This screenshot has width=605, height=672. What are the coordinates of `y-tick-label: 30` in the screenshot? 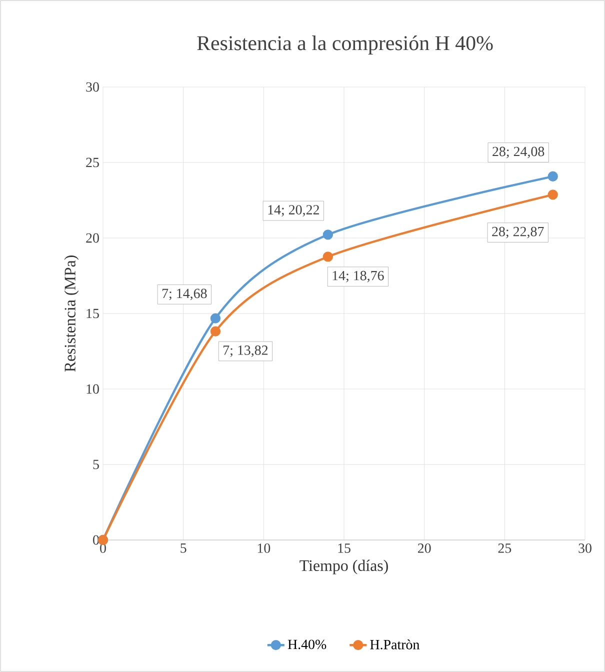 It's located at (92, 87).